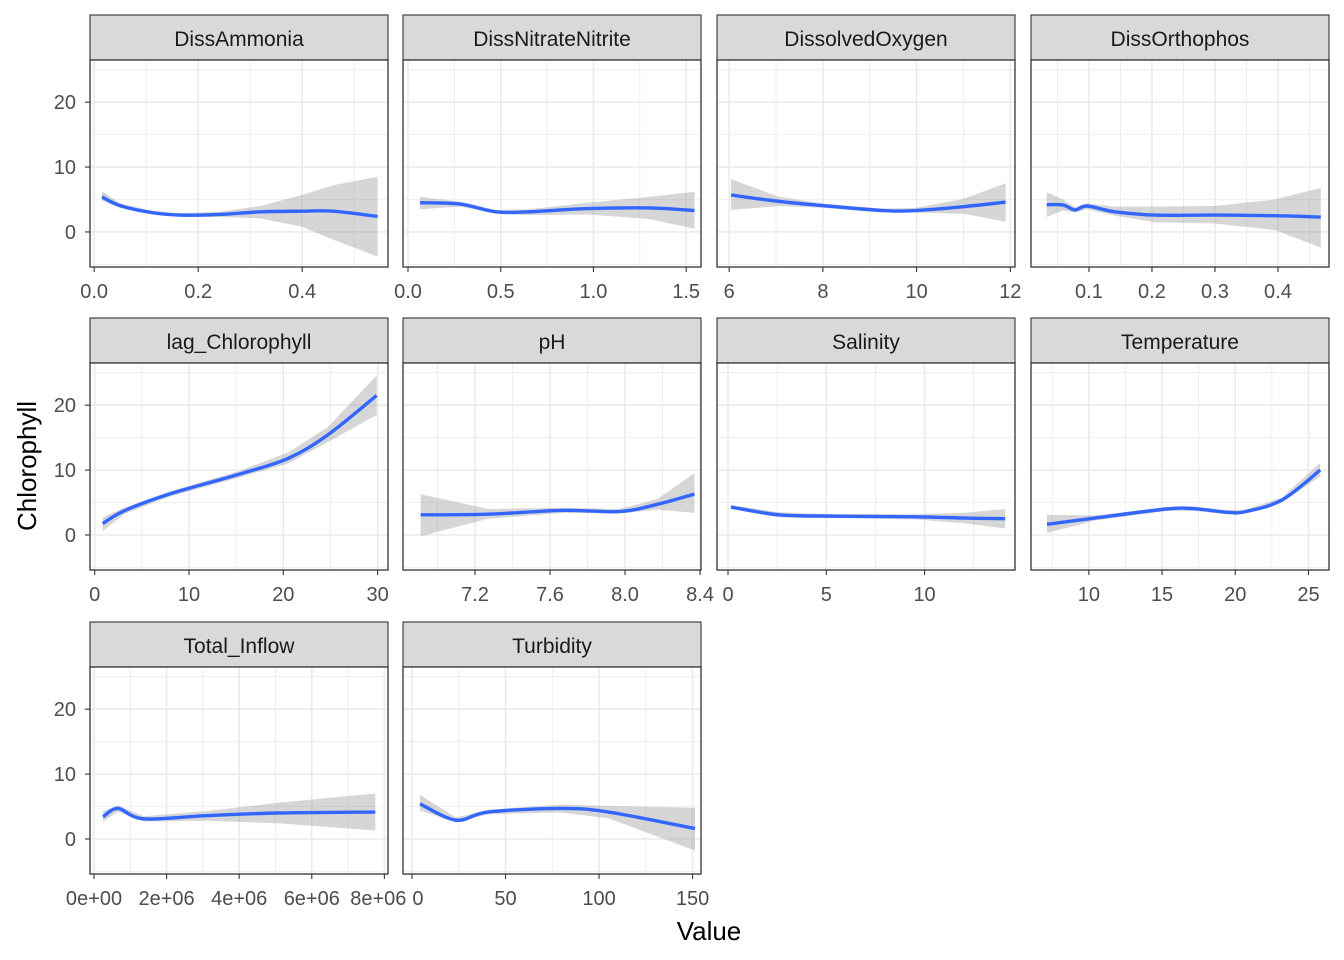  What do you see at coordinates (501, 292) in the screenshot?
I see `x-tick-label: 0.5` at bounding box center [501, 292].